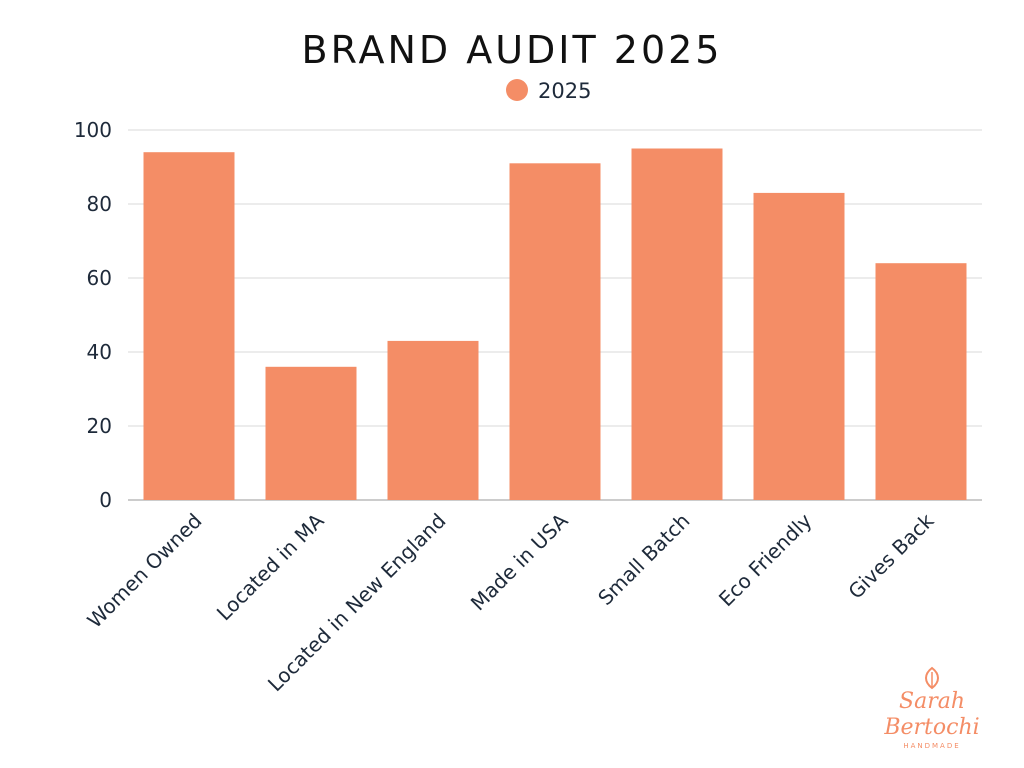 The width and height of the screenshot is (1024, 768). I want to click on x-tick-label: Made in USA, so click(519, 561).